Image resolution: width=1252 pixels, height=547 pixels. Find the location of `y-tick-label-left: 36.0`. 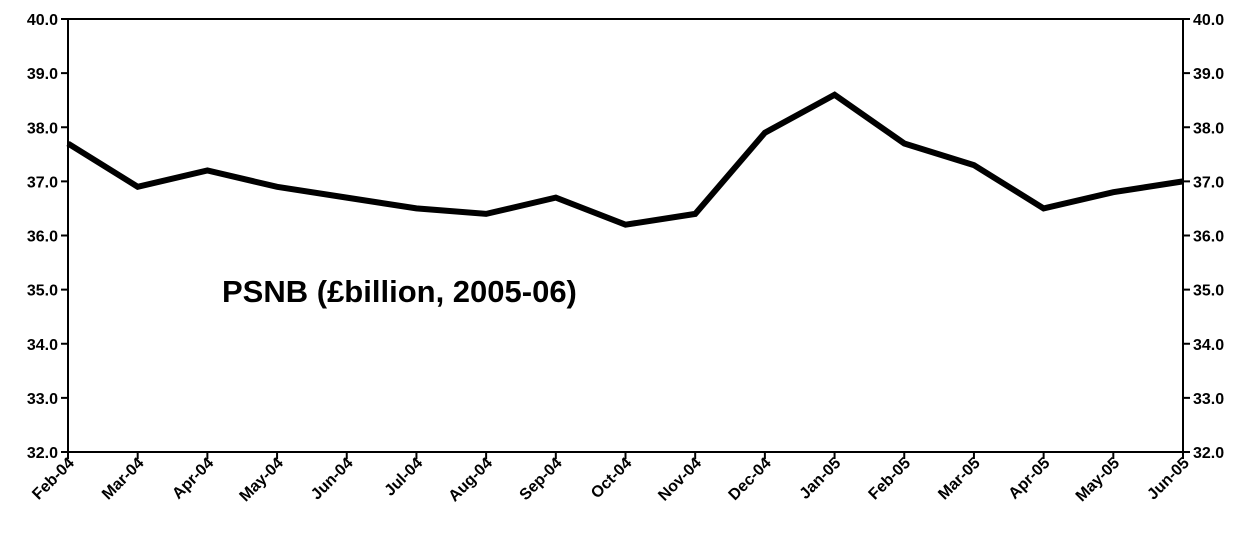

y-tick-label-left: 36.0 is located at coordinates (42, 237).